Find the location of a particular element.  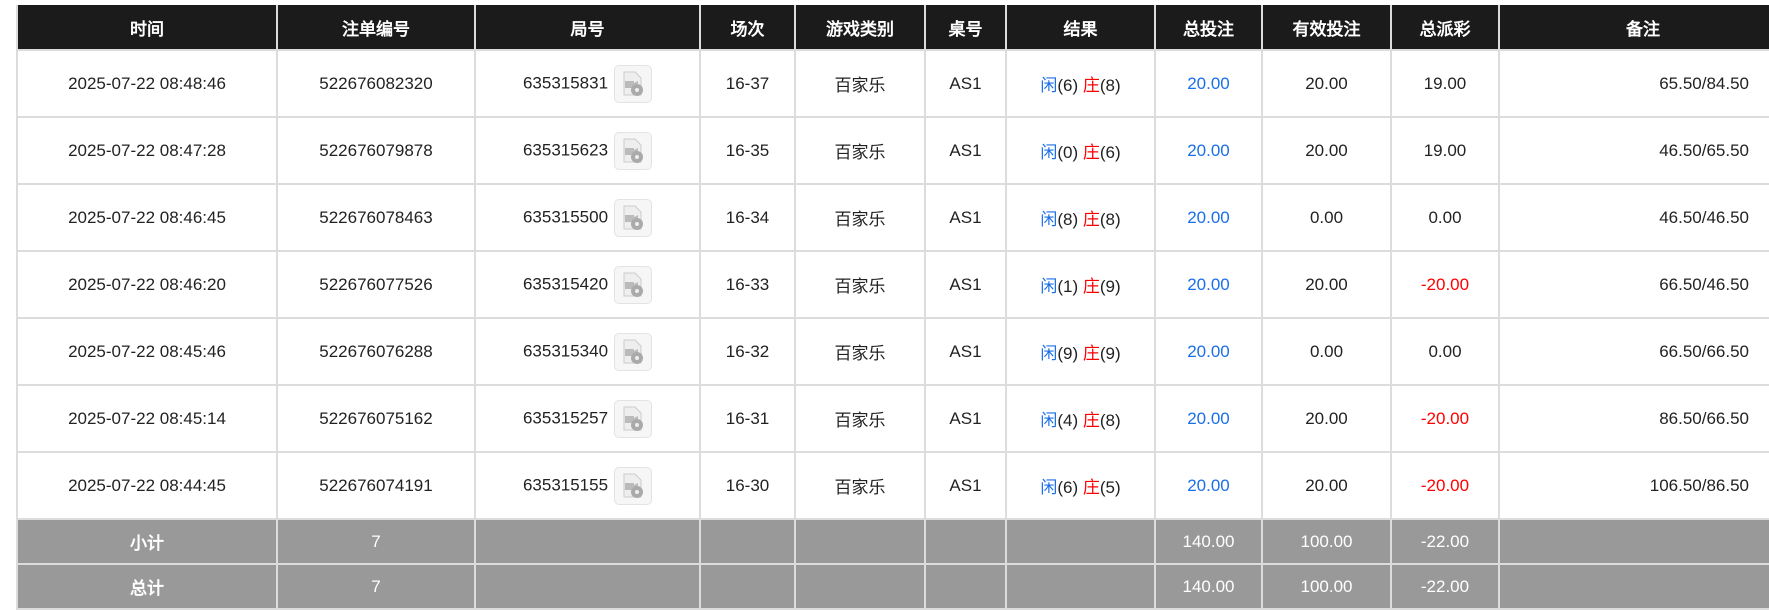

session-cell: 16-30 is located at coordinates (747, 485).